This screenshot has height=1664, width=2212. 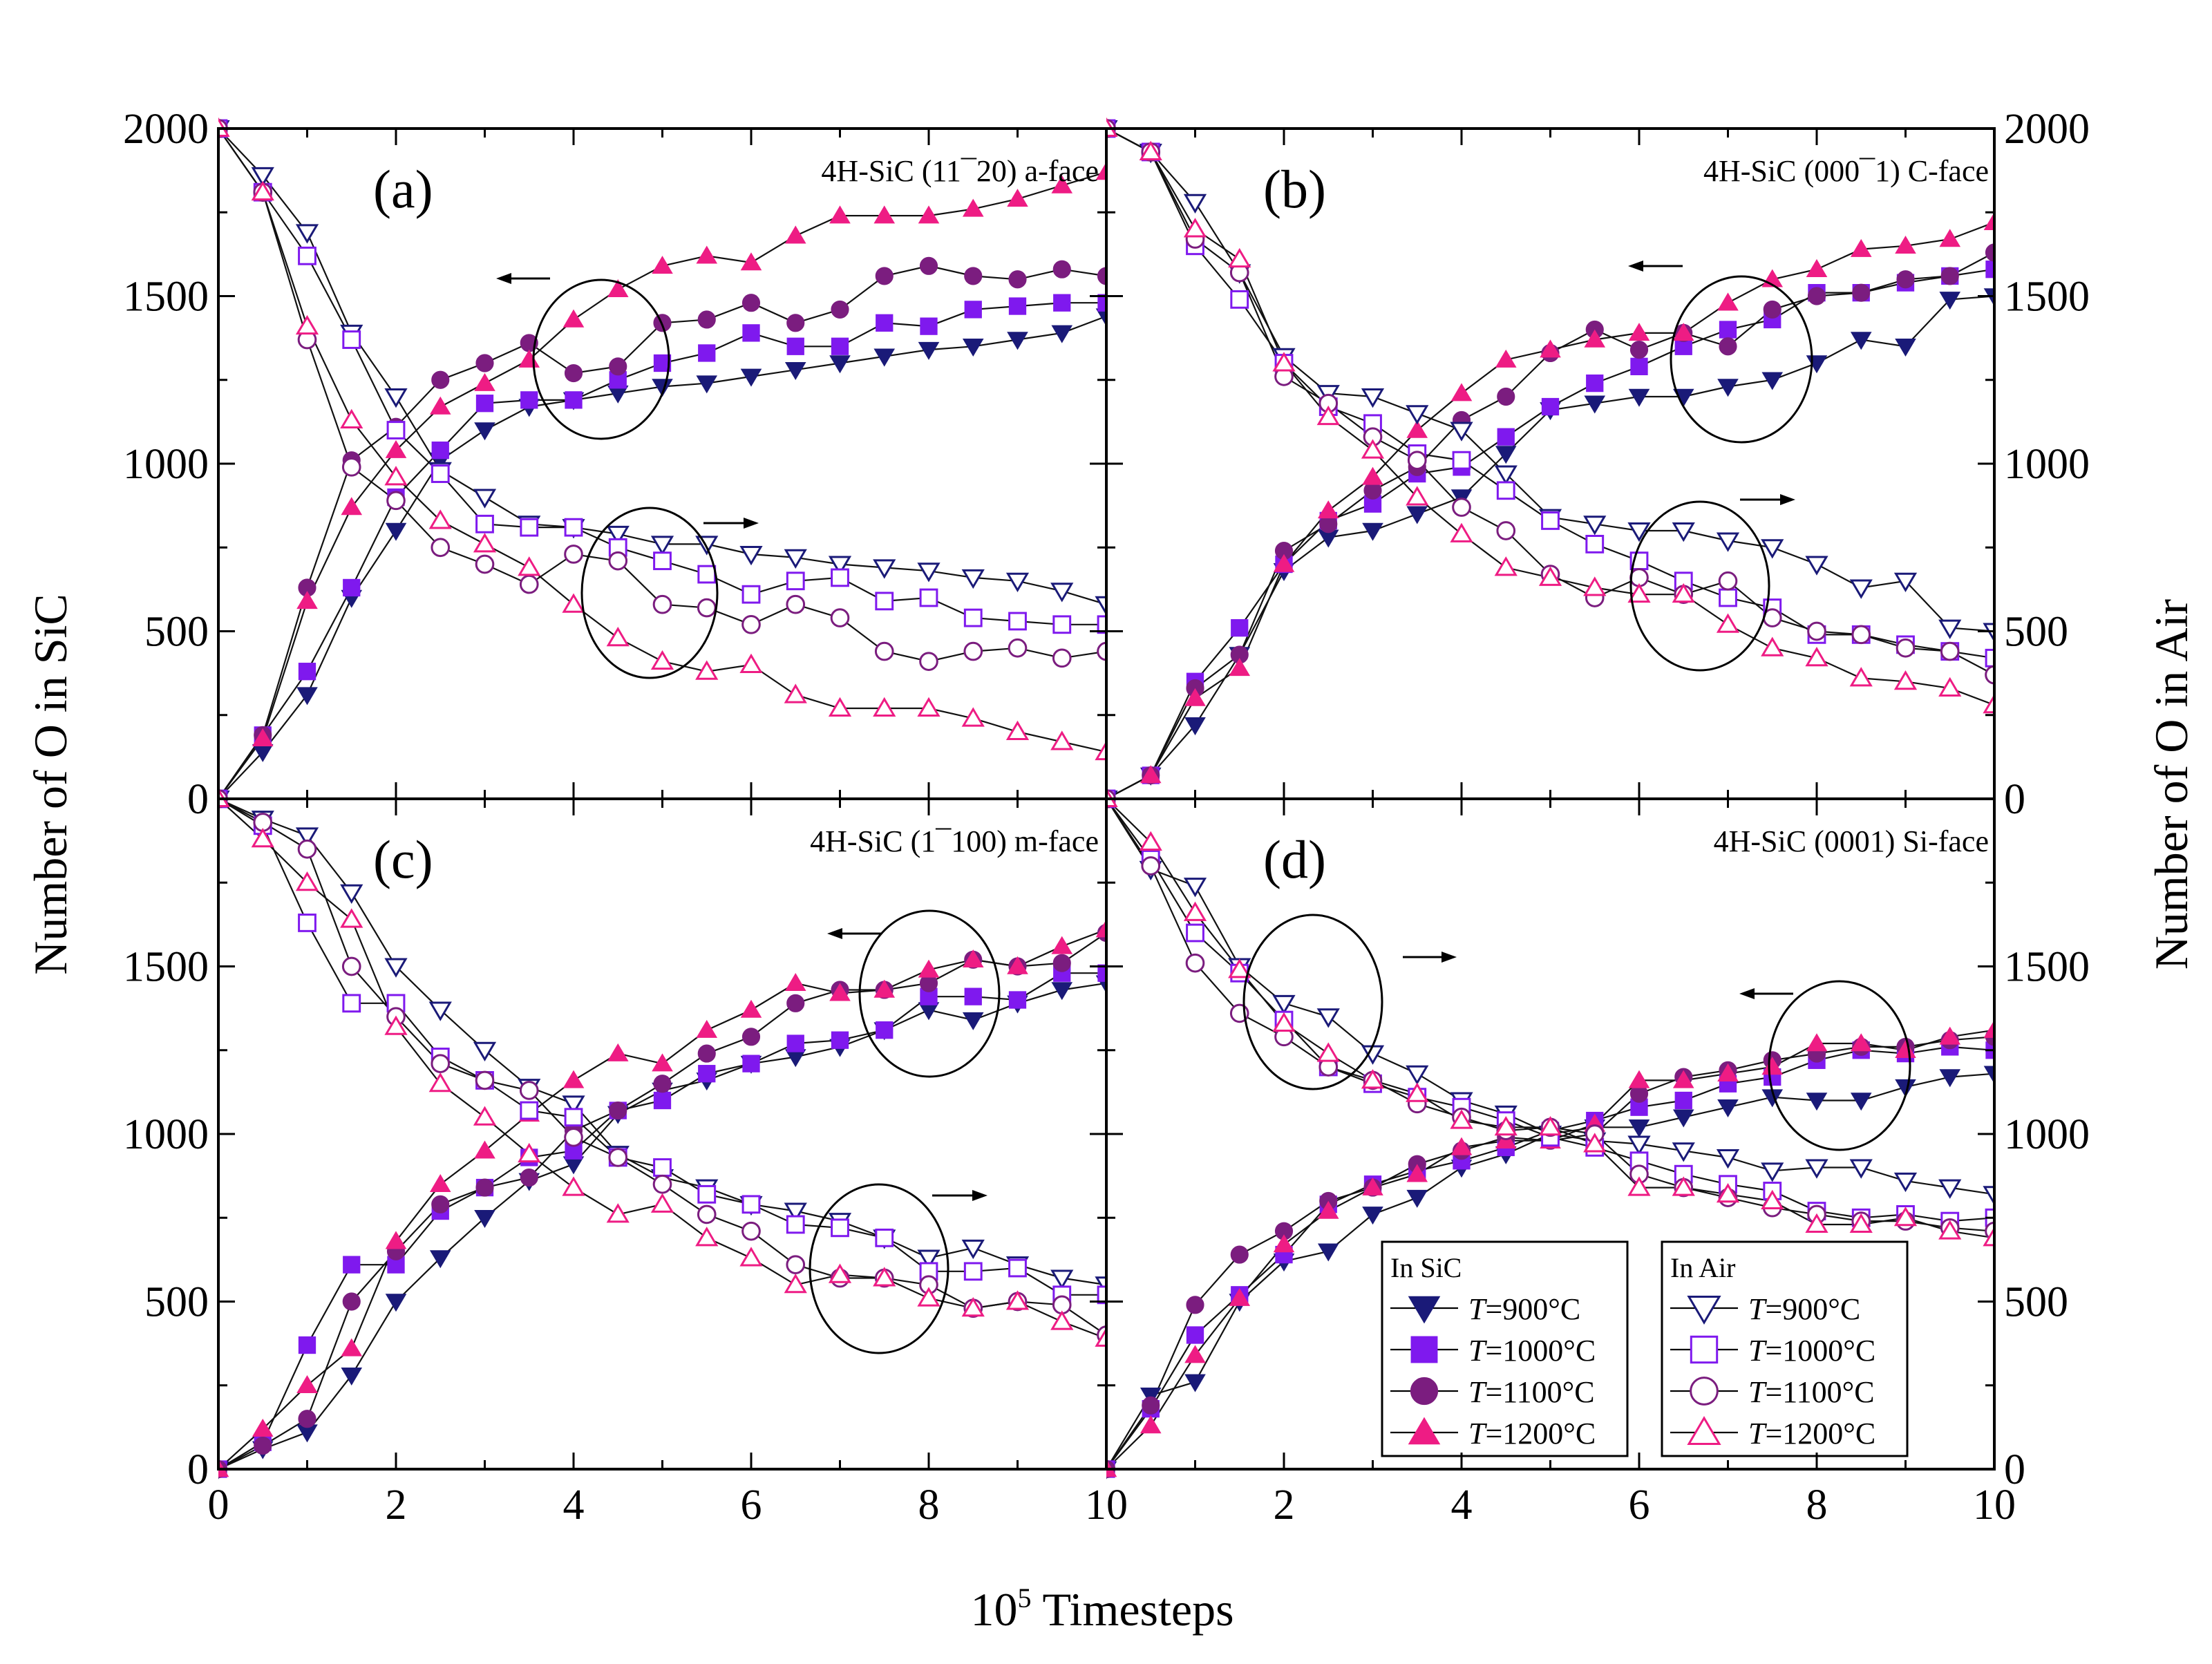 What do you see at coordinates (929, 993) in the screenshot?
I see `panel-c-sic-ellipse` at bounding box center [929, 993].